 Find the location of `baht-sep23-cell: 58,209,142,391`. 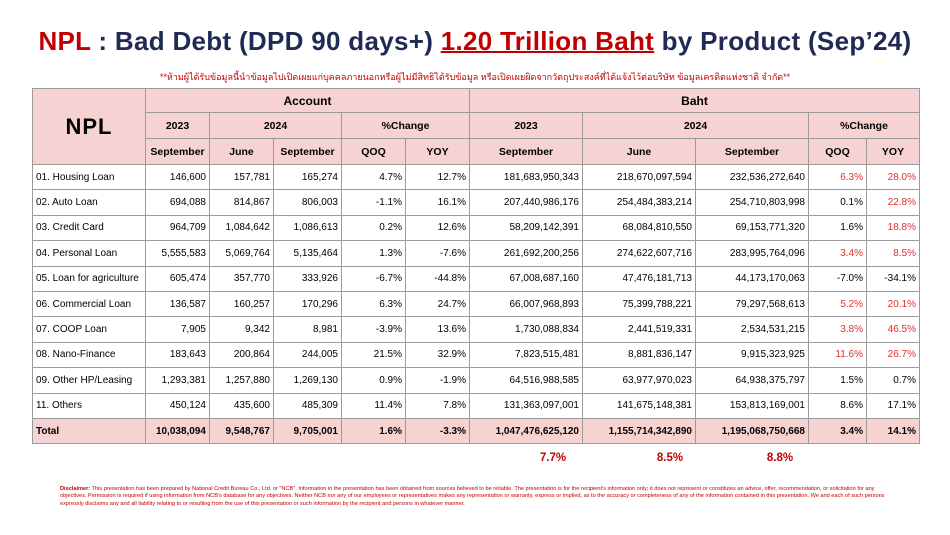

baht-sep23-cell: 58,209,142,391 is located at coordinates (526, 228).